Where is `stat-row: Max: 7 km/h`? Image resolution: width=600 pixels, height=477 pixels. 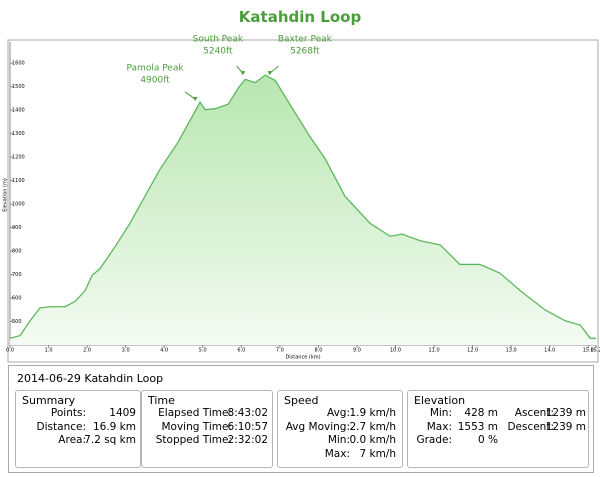 stat-row: Max: 7 km/h is located at coordinates (341, 454).